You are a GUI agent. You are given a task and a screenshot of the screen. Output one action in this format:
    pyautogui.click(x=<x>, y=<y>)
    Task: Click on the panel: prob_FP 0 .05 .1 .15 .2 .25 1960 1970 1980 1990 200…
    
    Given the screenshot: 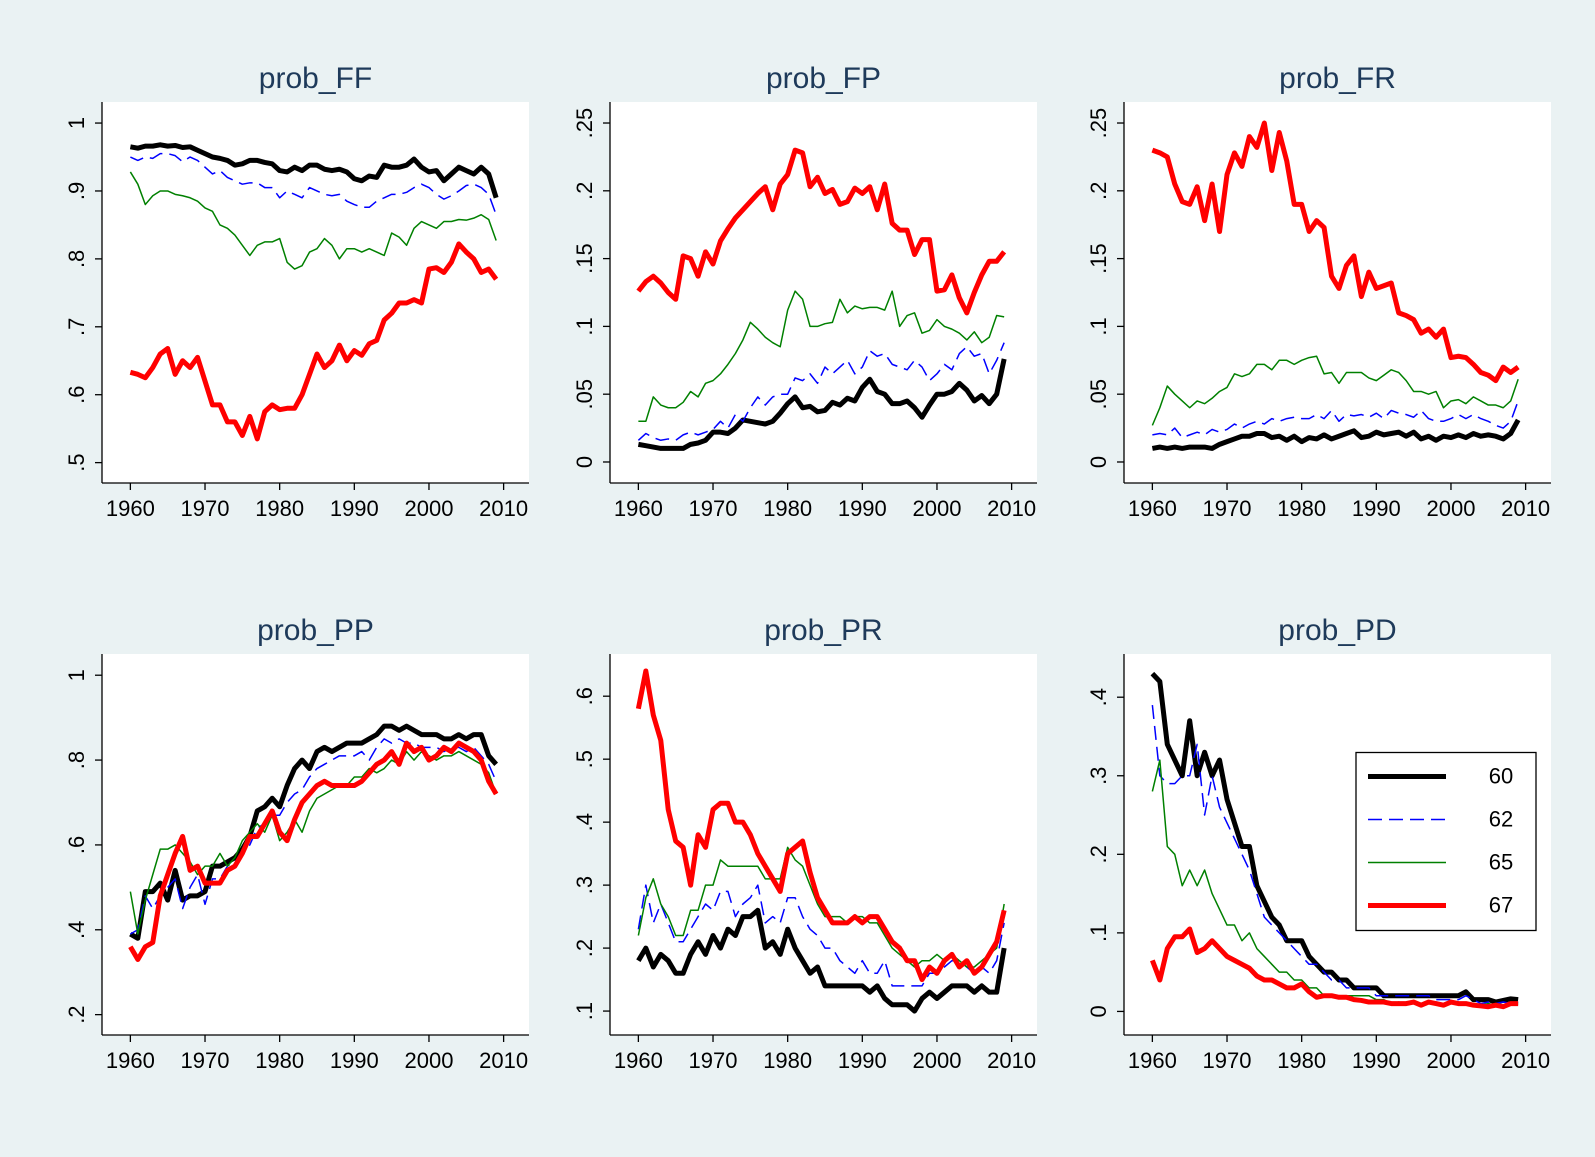 What is the action you would take?
    pyautogui.click(x=804, y=291)
    